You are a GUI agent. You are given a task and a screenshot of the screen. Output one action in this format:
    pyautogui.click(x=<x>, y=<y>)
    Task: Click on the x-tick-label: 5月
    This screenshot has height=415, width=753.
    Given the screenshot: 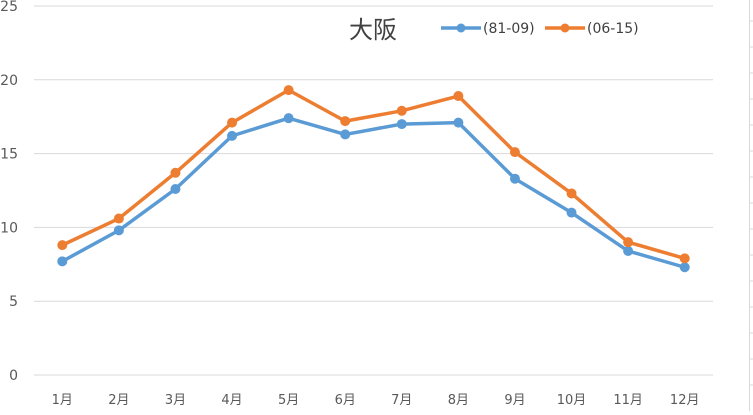 What is the action you would take?
    pyautogui.click(x=288, y=400)
    